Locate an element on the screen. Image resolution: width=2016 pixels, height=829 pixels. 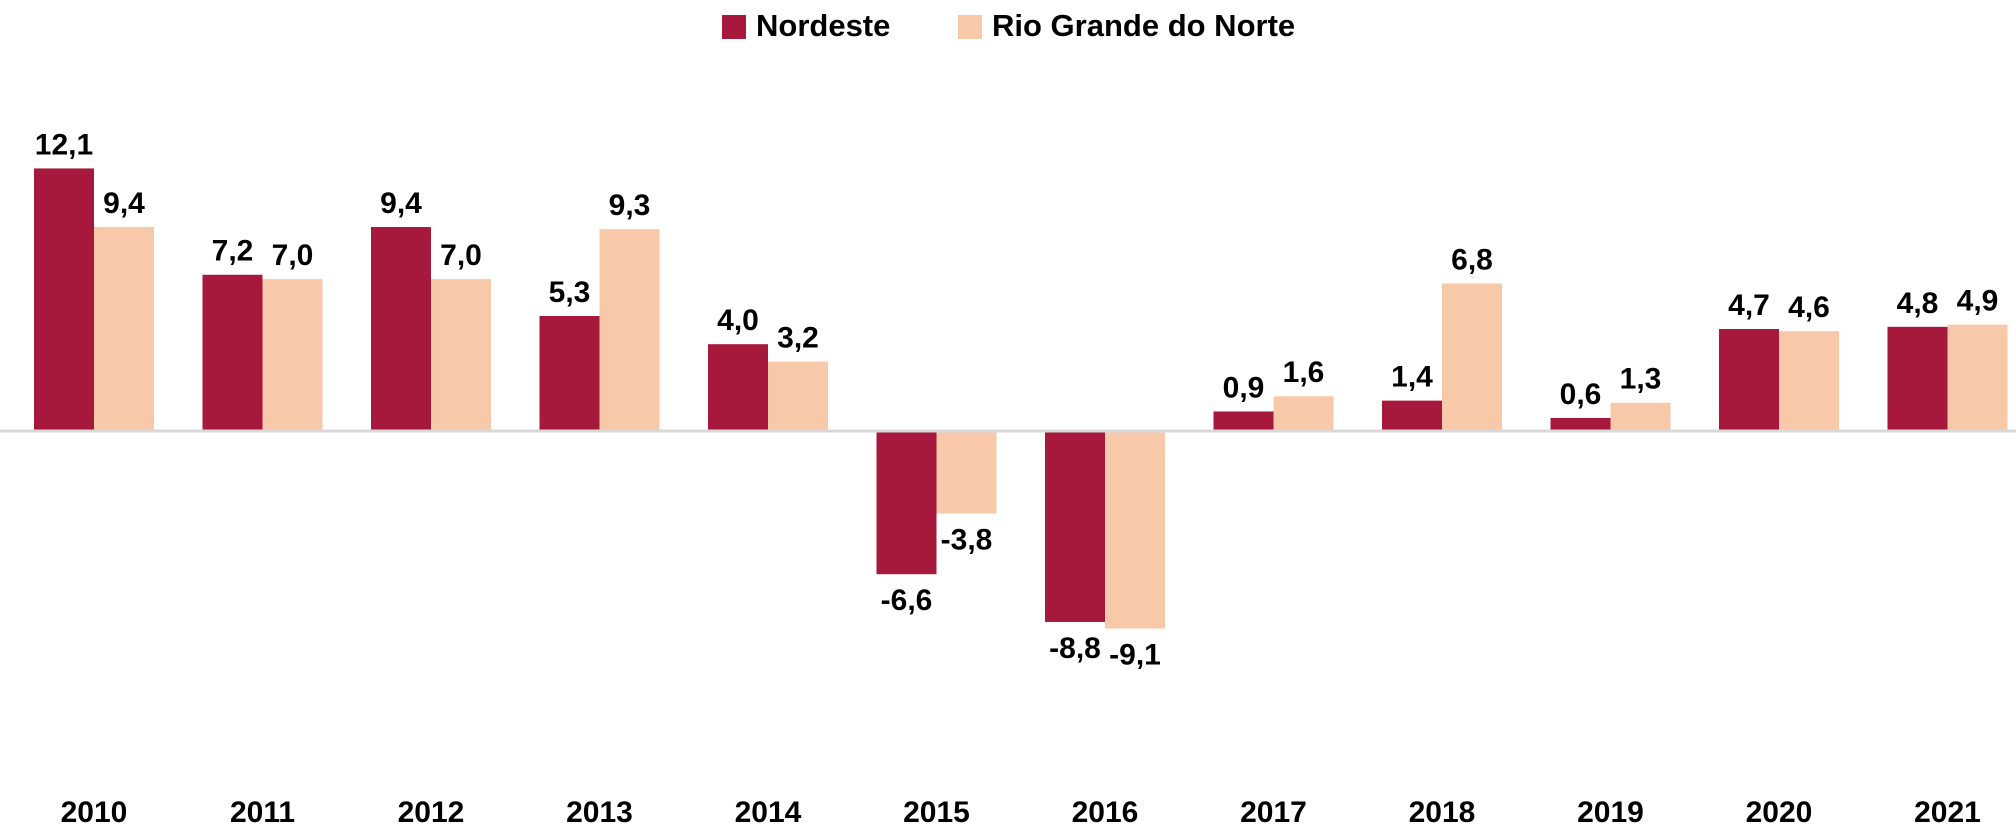
legend-label: Rio Grande do Norte is located at coordinates (1143, 25).